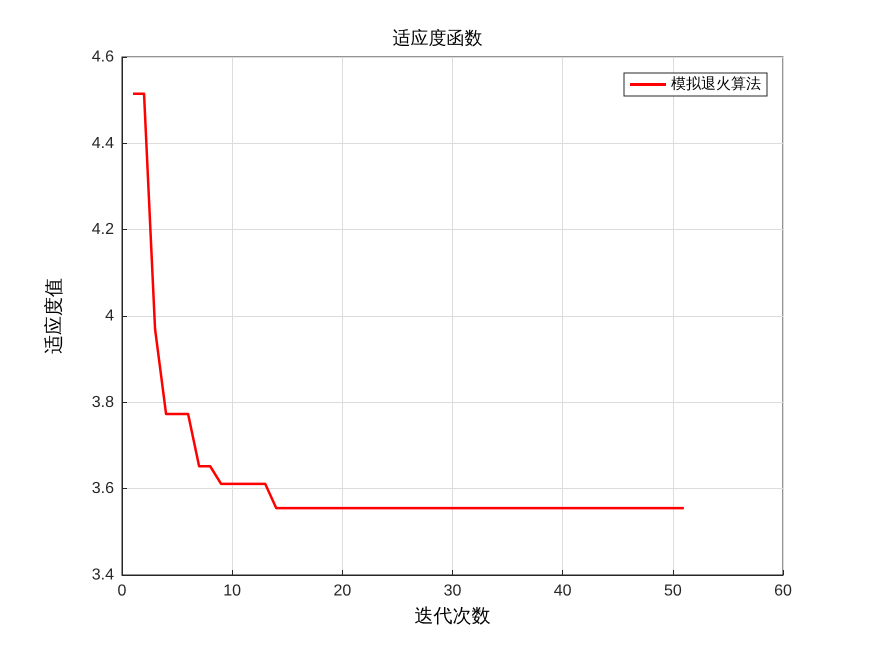  I want to click on y-tick-label: 4.4, so click(103, 143).